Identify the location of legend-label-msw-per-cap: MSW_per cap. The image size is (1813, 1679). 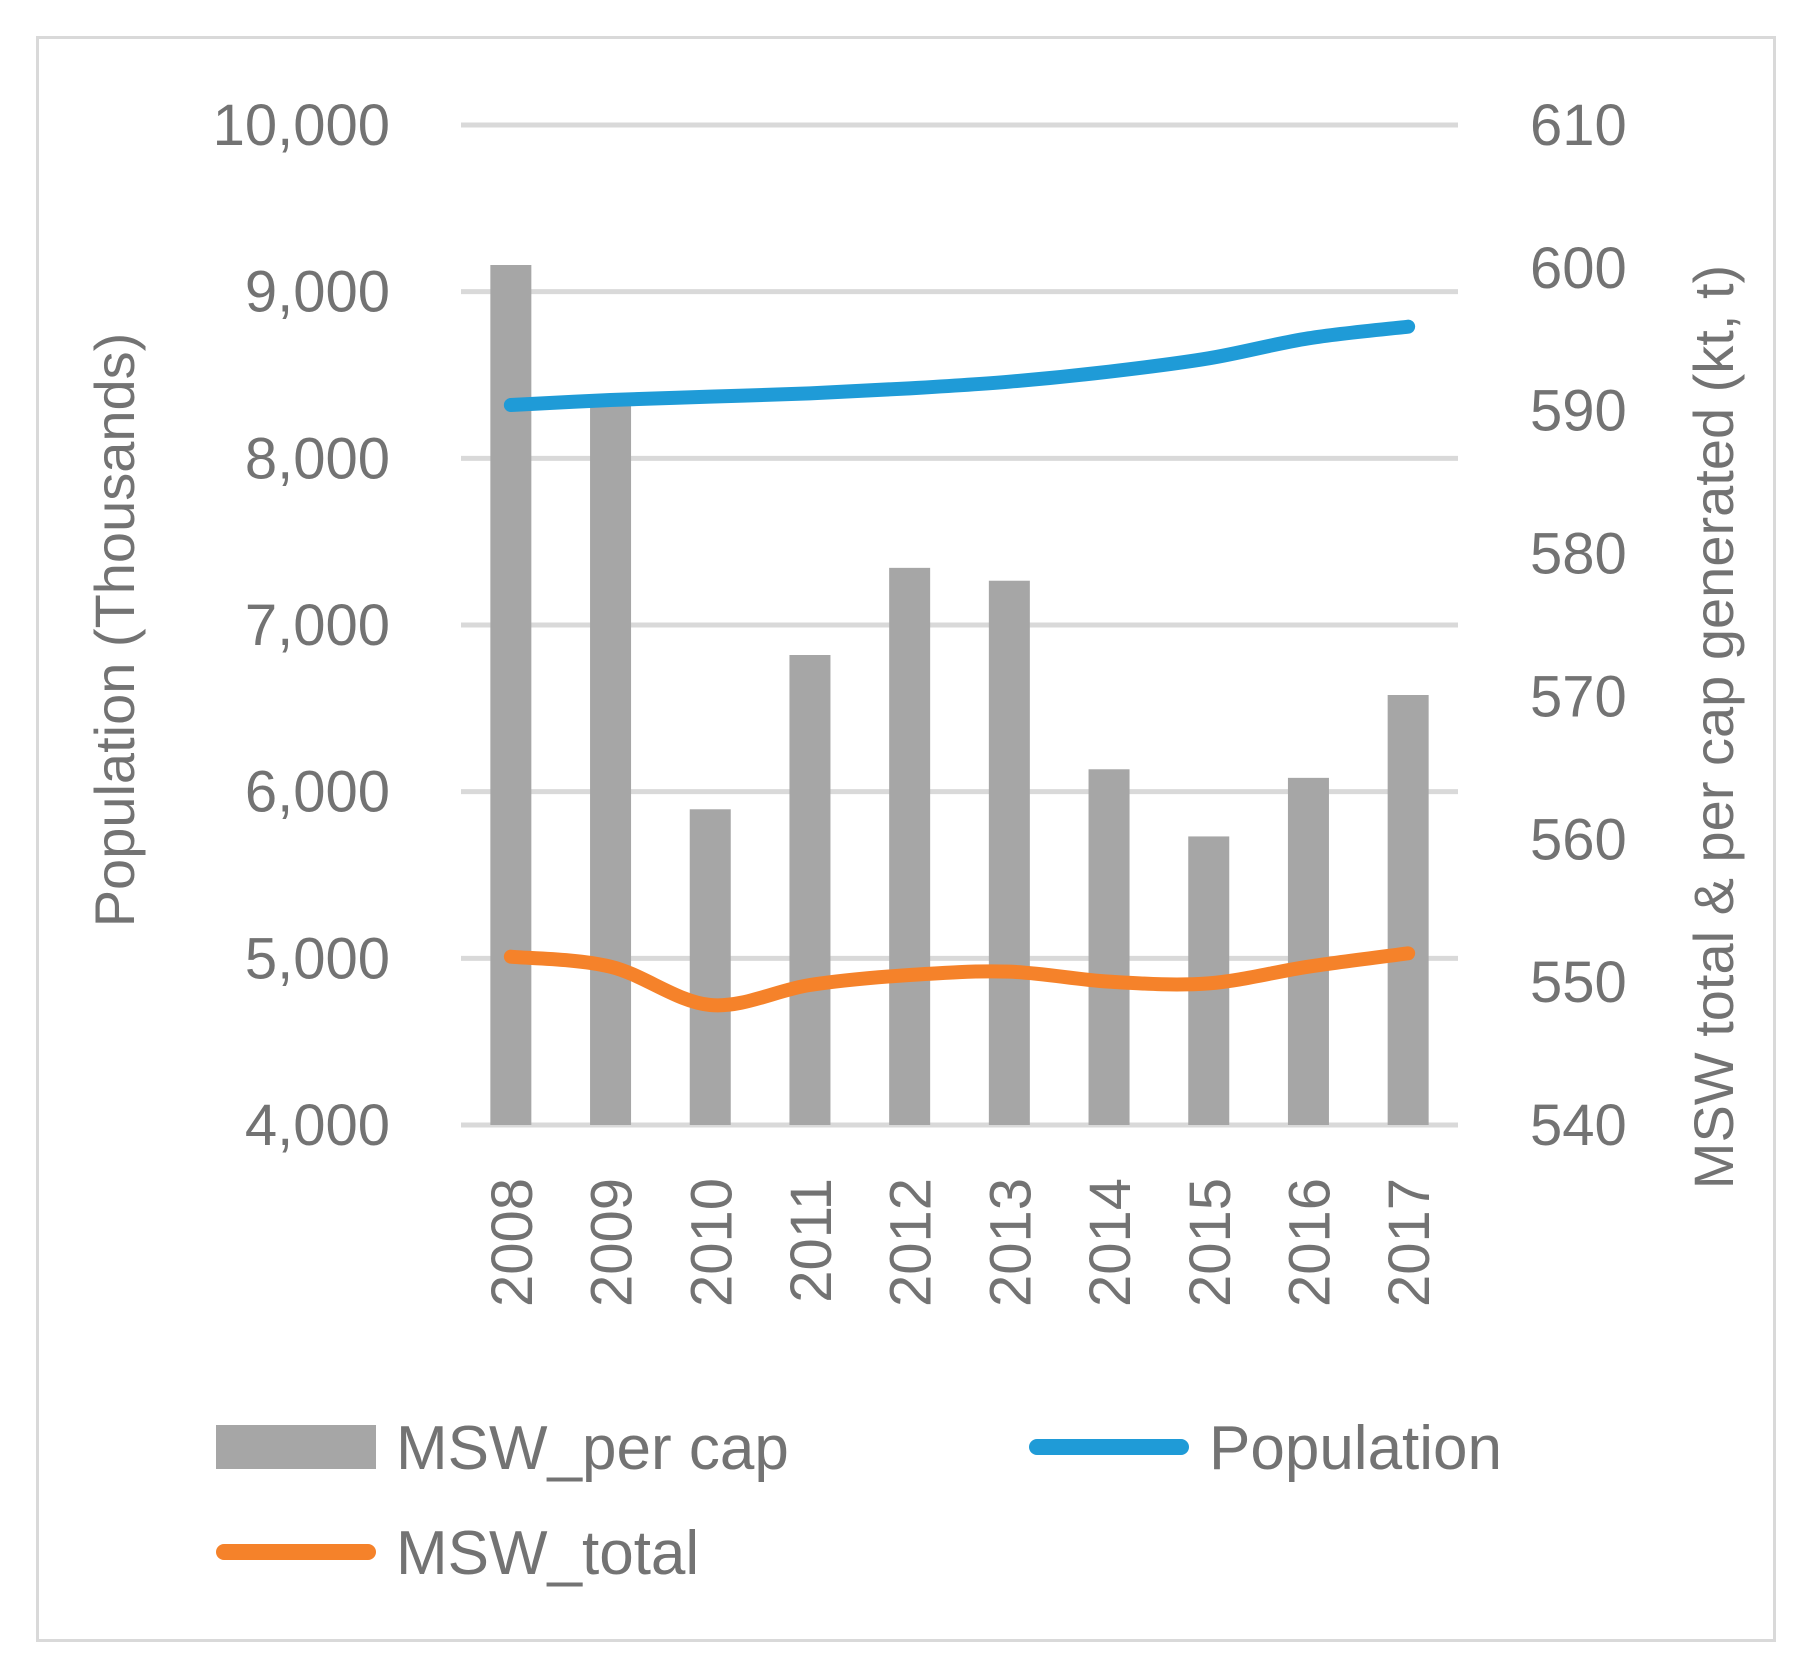
(592, 1448).